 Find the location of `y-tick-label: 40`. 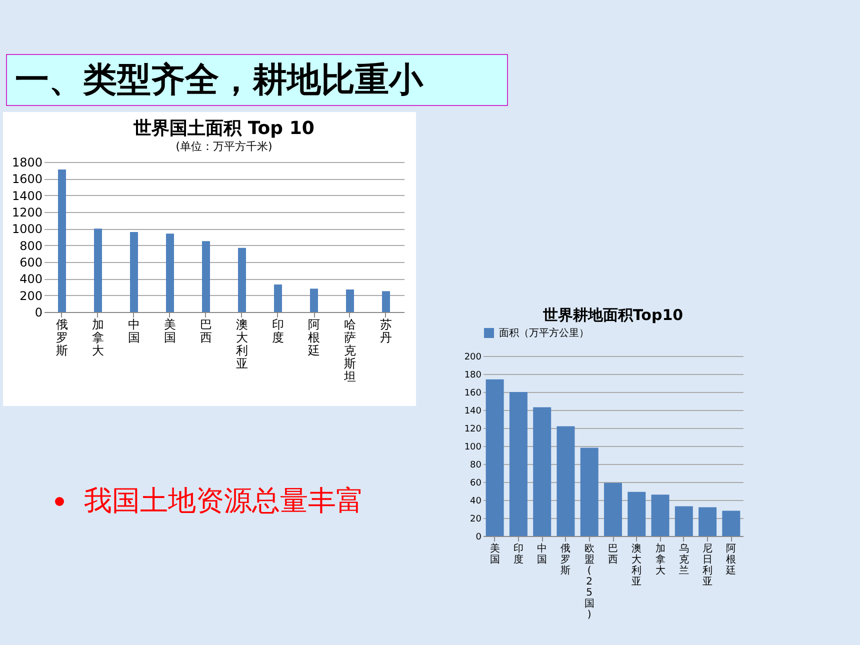

y-tick-label: 40 is located at coordinates (476, 501).